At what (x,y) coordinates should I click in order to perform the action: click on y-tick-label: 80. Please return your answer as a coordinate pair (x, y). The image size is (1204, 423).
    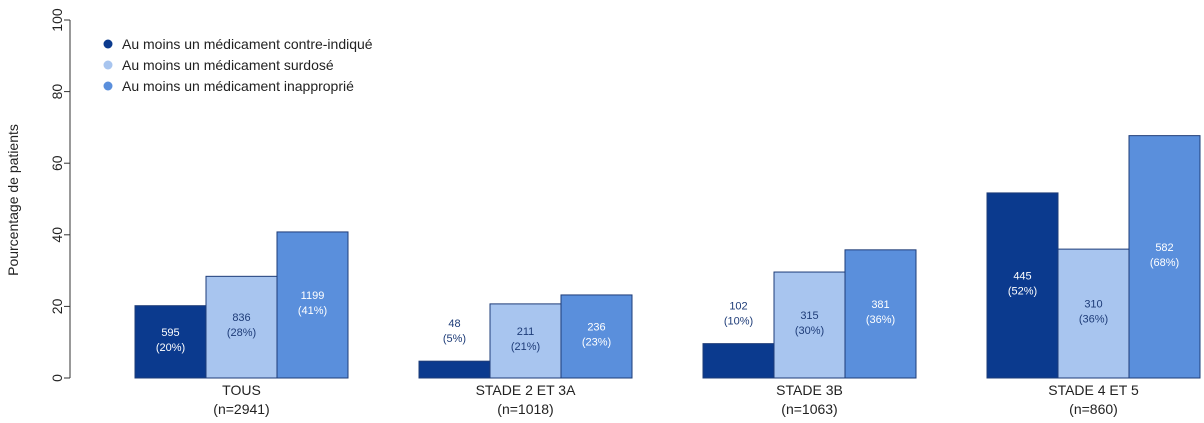
    Looking at the image, I should click on (57, 92).